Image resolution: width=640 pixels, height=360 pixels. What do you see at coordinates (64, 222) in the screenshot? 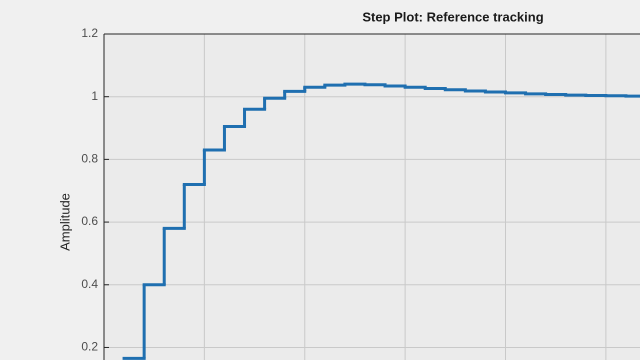
I see `y-axis-label: Amplitude` at bounding box center [64, 222].